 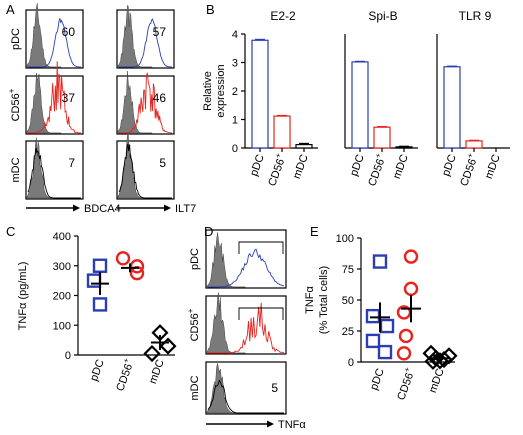 What do you see at coordinates (195, 259) in the screenshot?
I see `panel-d-row-0: pDC` at bounding box center [195, 259].